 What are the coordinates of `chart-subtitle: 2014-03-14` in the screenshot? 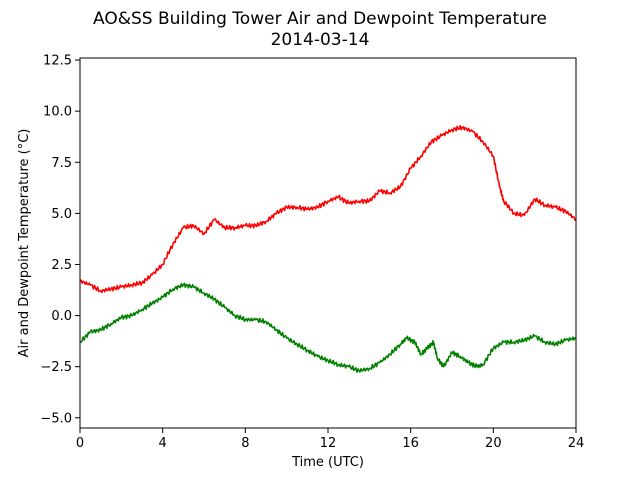 It's located at (320, 40).